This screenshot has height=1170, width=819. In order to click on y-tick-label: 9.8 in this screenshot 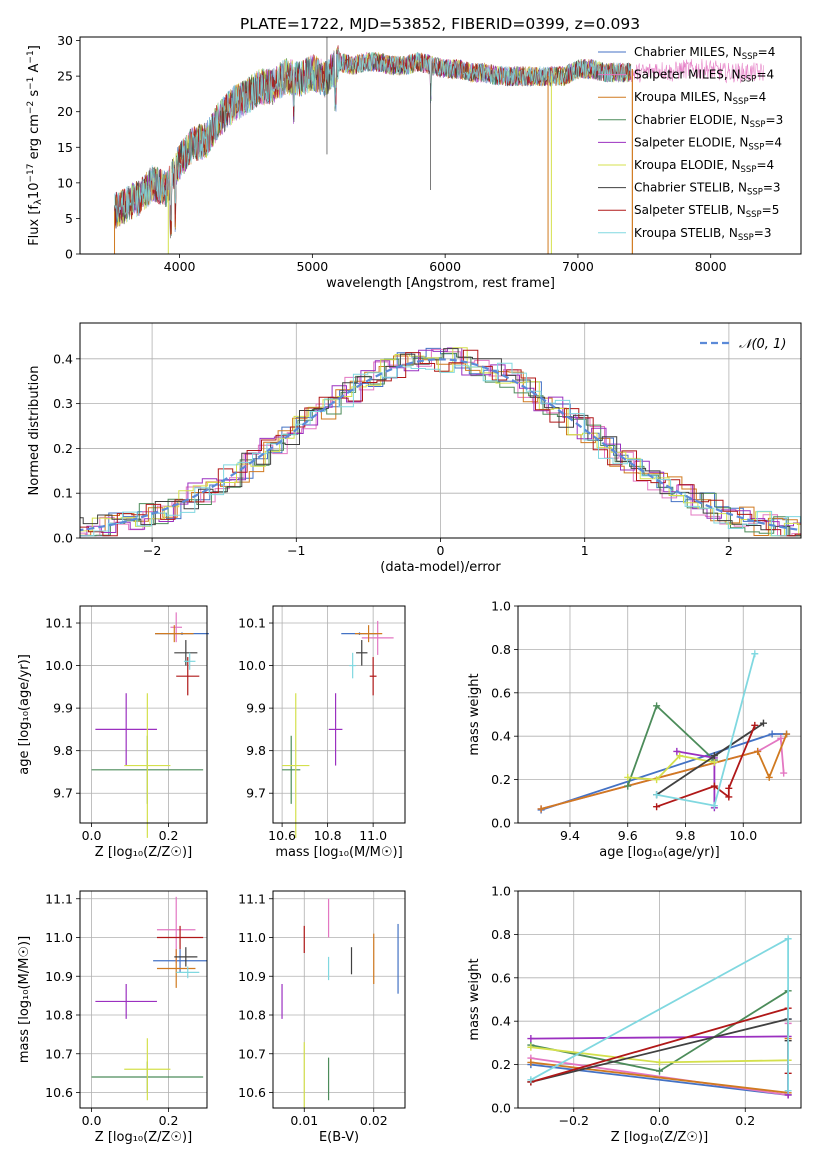, I will do `click(256, 750)`.